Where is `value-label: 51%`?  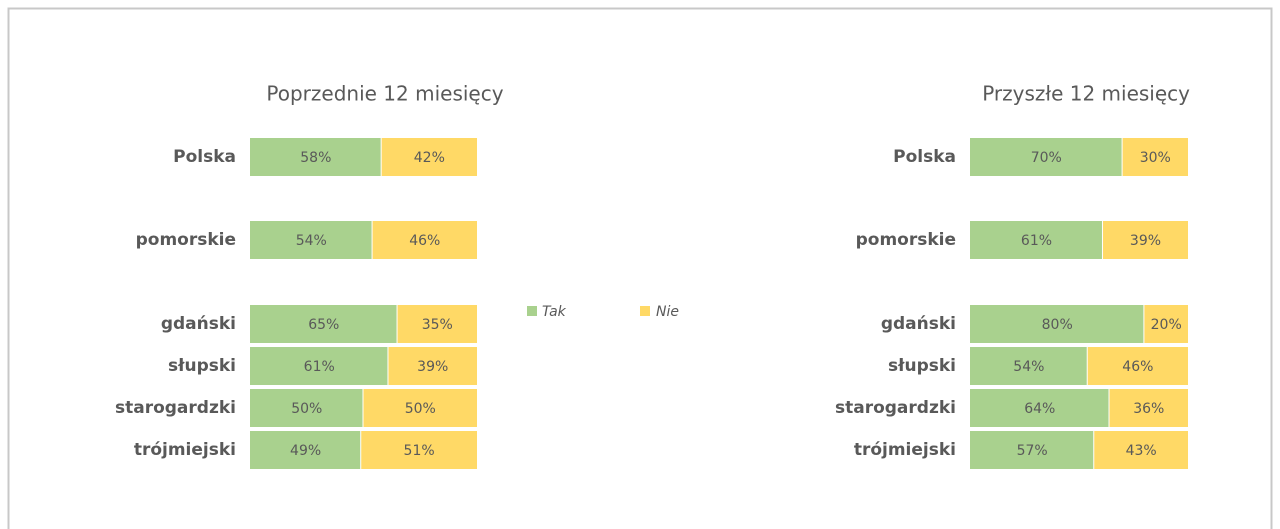 value-label: 51% is located at coordinates (419, 451).